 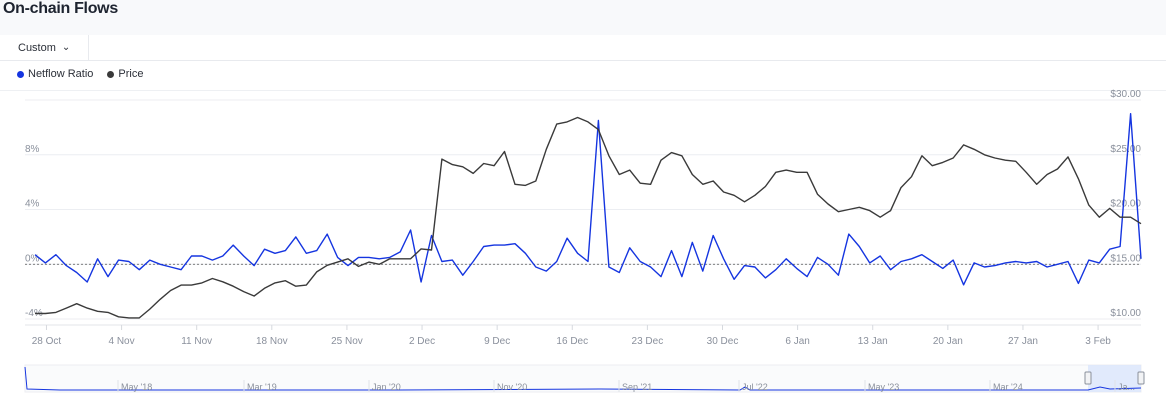 I want to click on x-axis-tick-label: 11 Nov, so click(x=196, y=341).